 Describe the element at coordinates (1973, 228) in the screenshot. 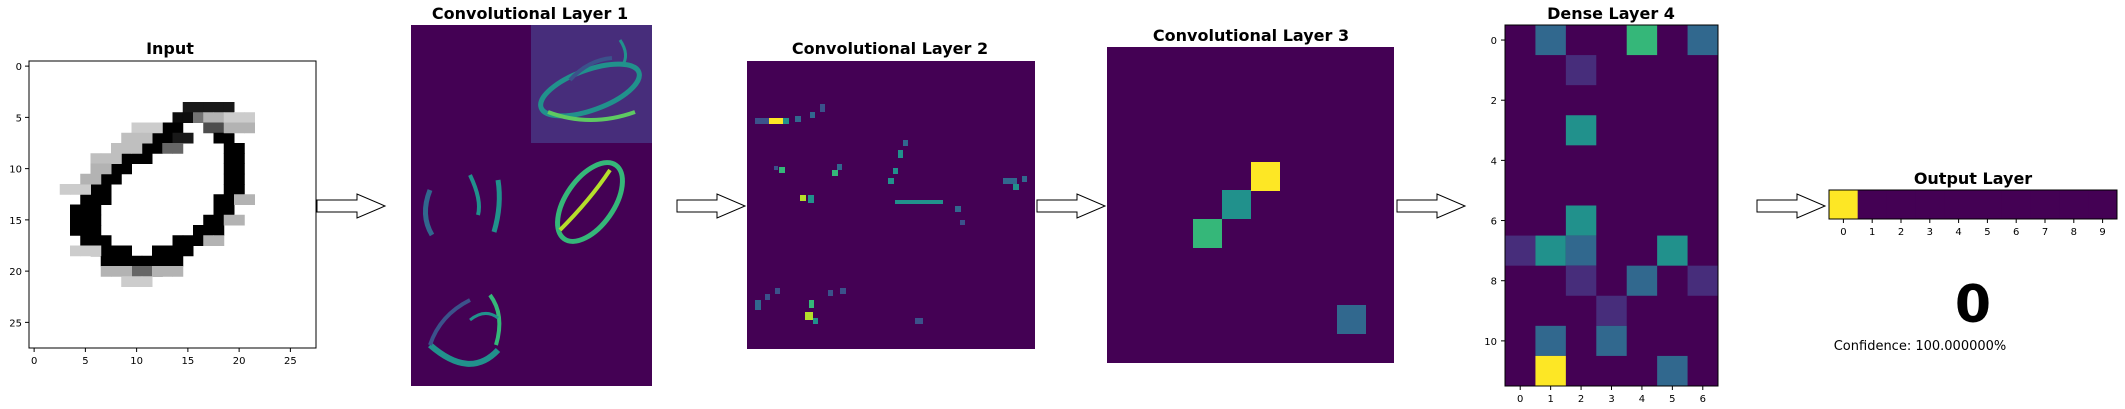

I see `output-x-axis: 0 1 2 3 4 5 6 7 8 9` at that location.